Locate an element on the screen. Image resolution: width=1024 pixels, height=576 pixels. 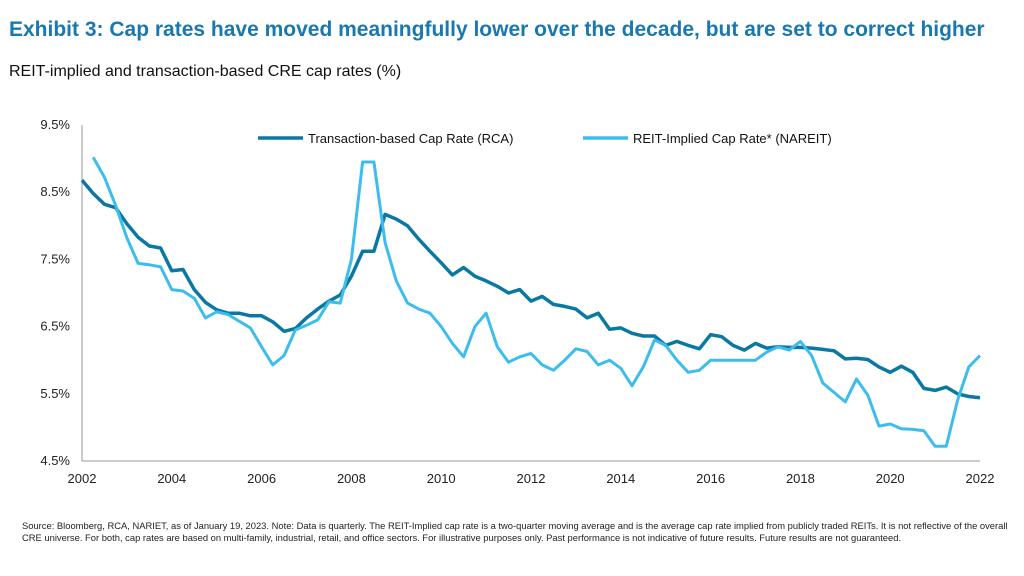
x-tick-label: 2020 is located at coordinates (890, 478).